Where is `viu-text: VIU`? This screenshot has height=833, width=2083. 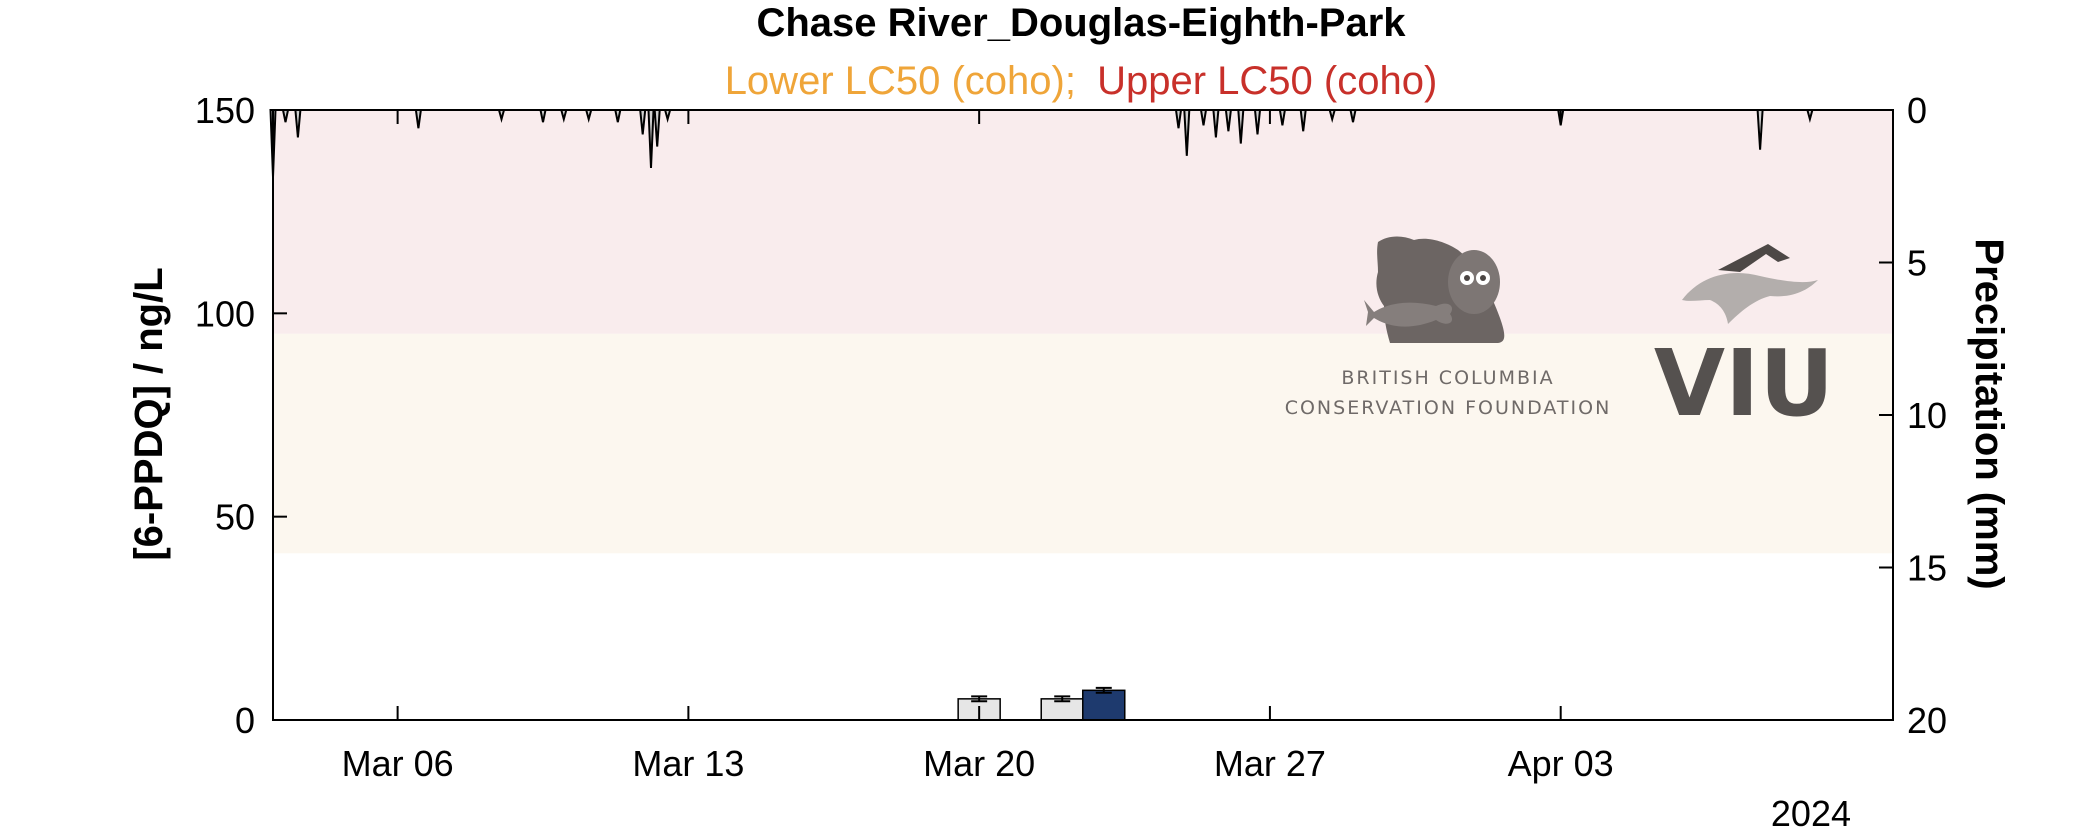
viu-text: VIU is located at coordinates (1744, 383).